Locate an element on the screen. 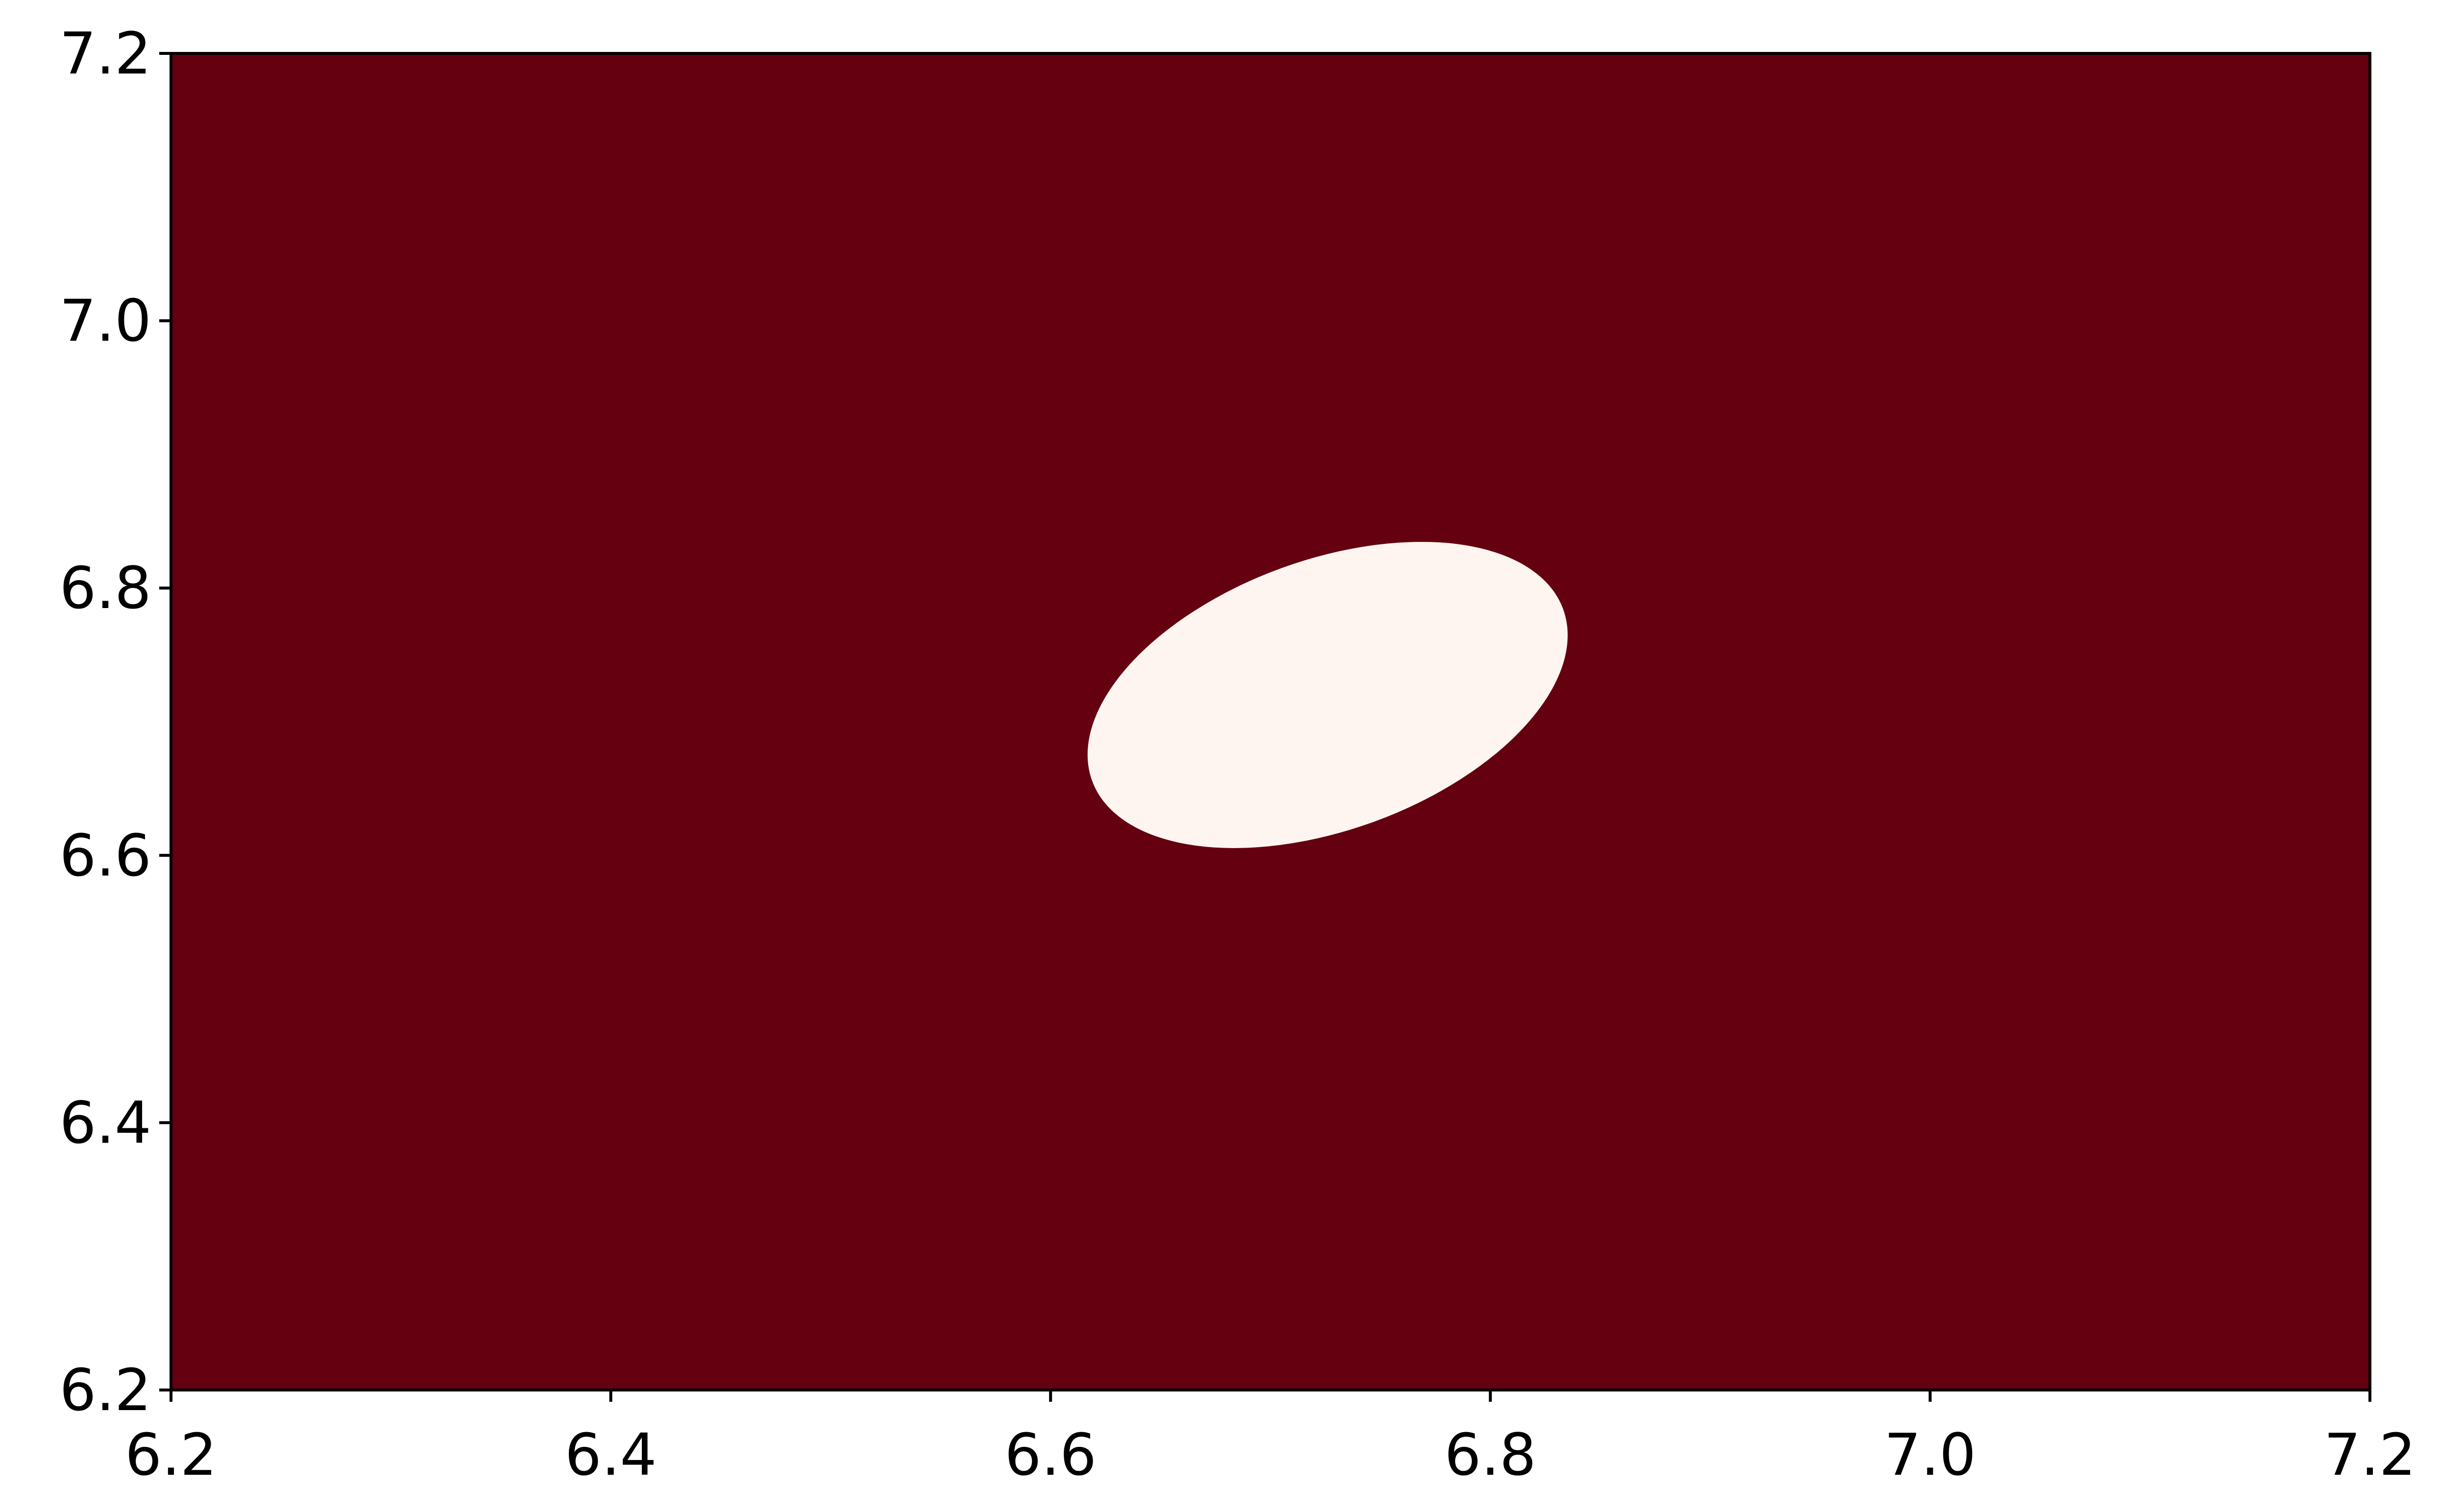 Image resolution: width=2439 pixels, height=1512 pixels. x-tick-label: 6.6 is located at coordinates (1050, 1454).